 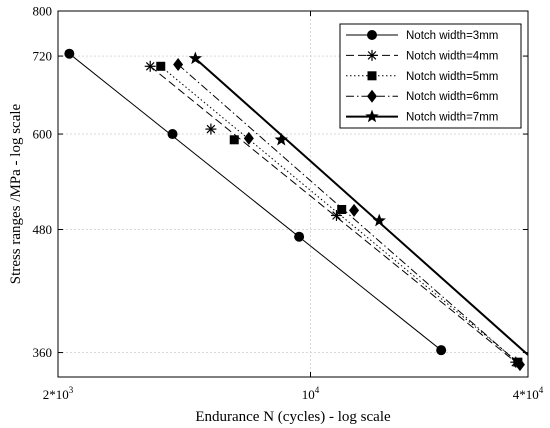 I want to click on x-tick-label: 2*103, so click(x=58, y=393).